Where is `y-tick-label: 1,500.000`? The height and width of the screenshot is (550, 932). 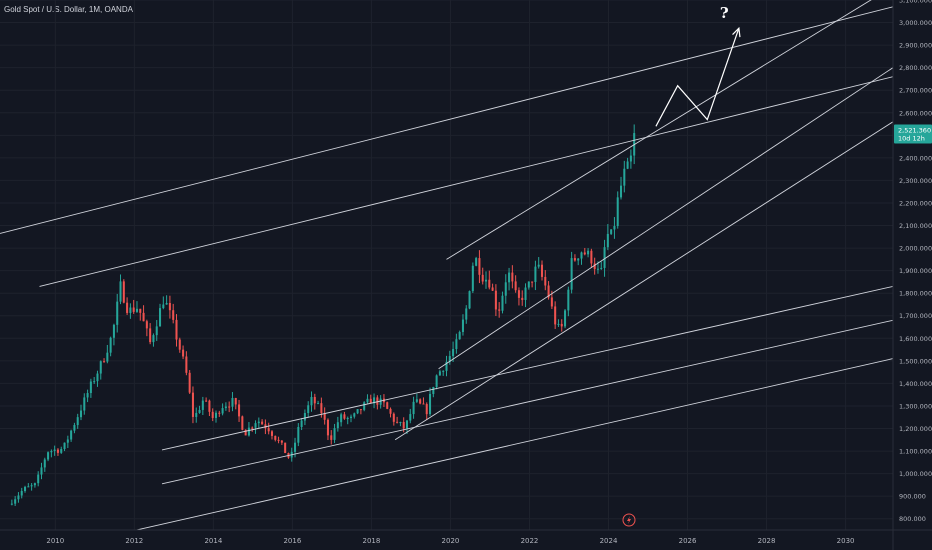
y-tick-label: 1,500.000 is located at coordinates (915, 361).